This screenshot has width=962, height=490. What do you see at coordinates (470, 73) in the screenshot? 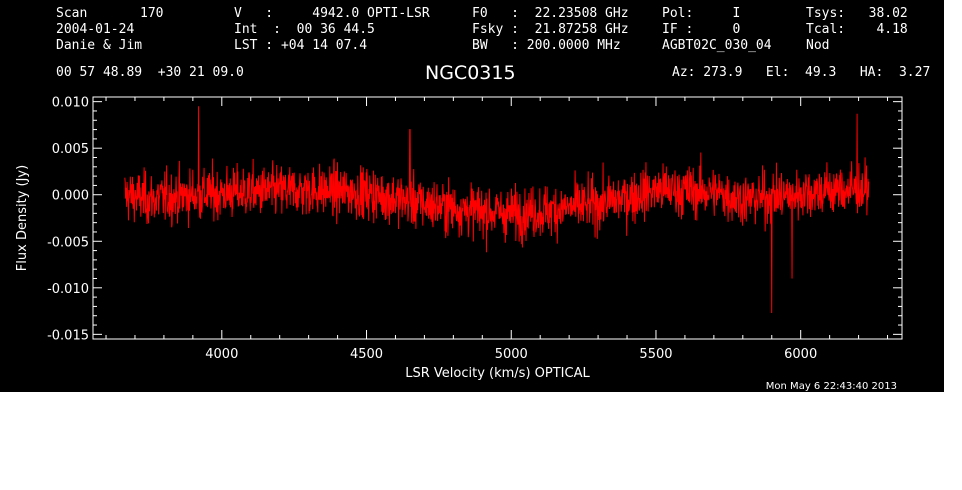
I see `source-name: NGC0315` at bounding box center [470, 73].